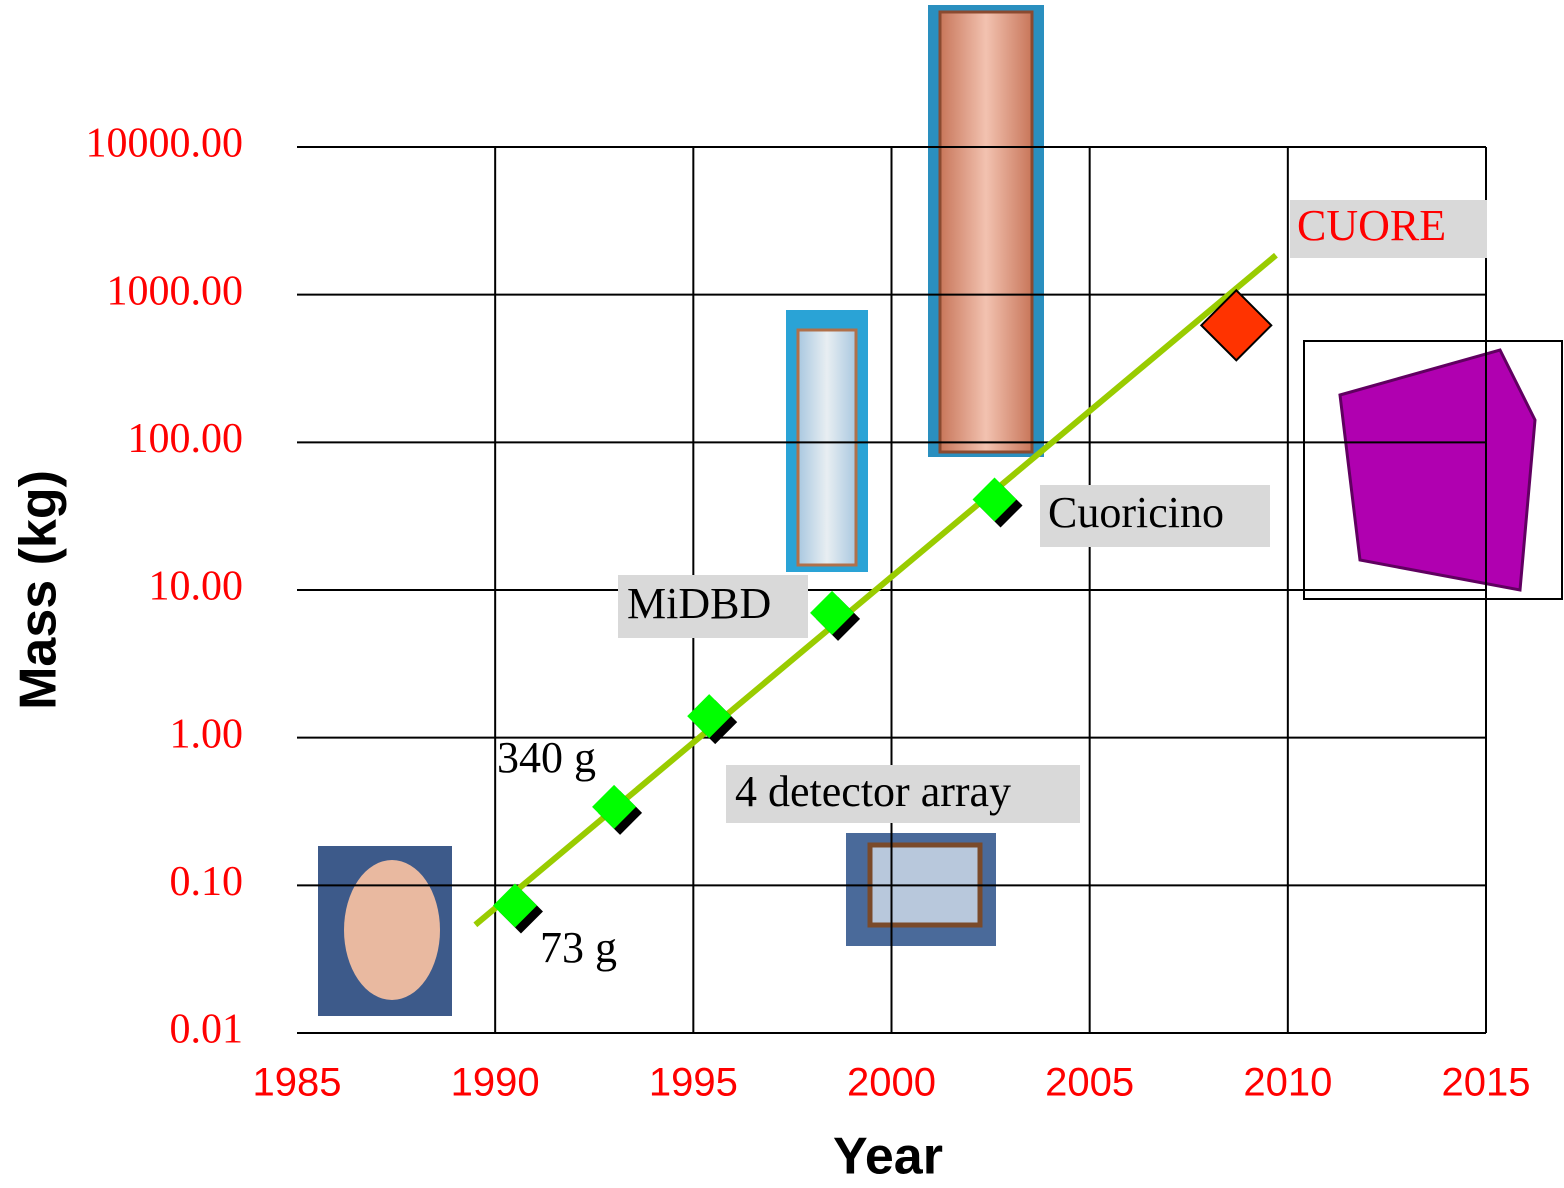 This screenshot has height=1188, width=1564. What do you see at coordinates (165, 144) in the screenshot?
I see `y-tick-label: 10000.00` at bounding box center [165, 144].